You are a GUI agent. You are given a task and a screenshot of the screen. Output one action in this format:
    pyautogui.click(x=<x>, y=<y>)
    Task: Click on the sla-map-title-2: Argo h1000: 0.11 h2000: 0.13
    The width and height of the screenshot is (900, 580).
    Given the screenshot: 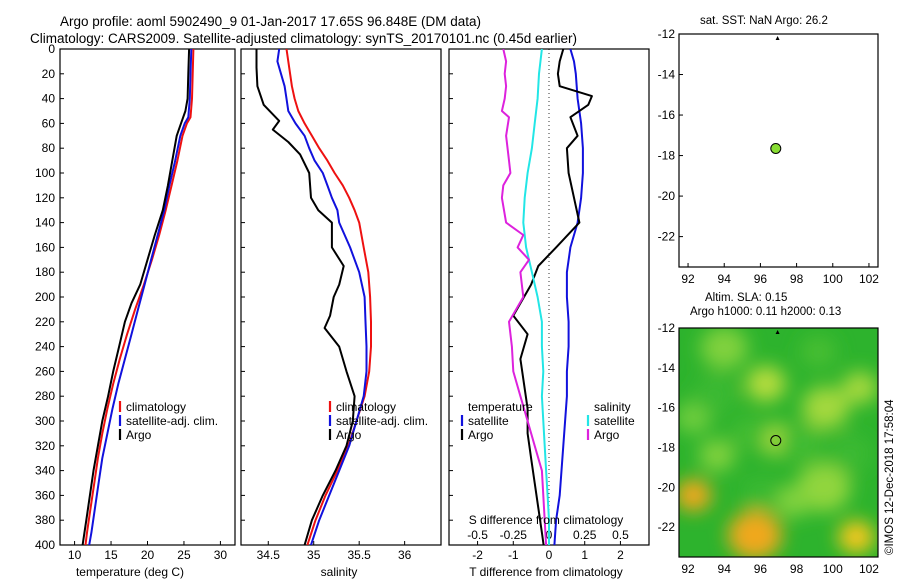 What is the action you would take?
    pyautogui.click(x=765, y=312)
    